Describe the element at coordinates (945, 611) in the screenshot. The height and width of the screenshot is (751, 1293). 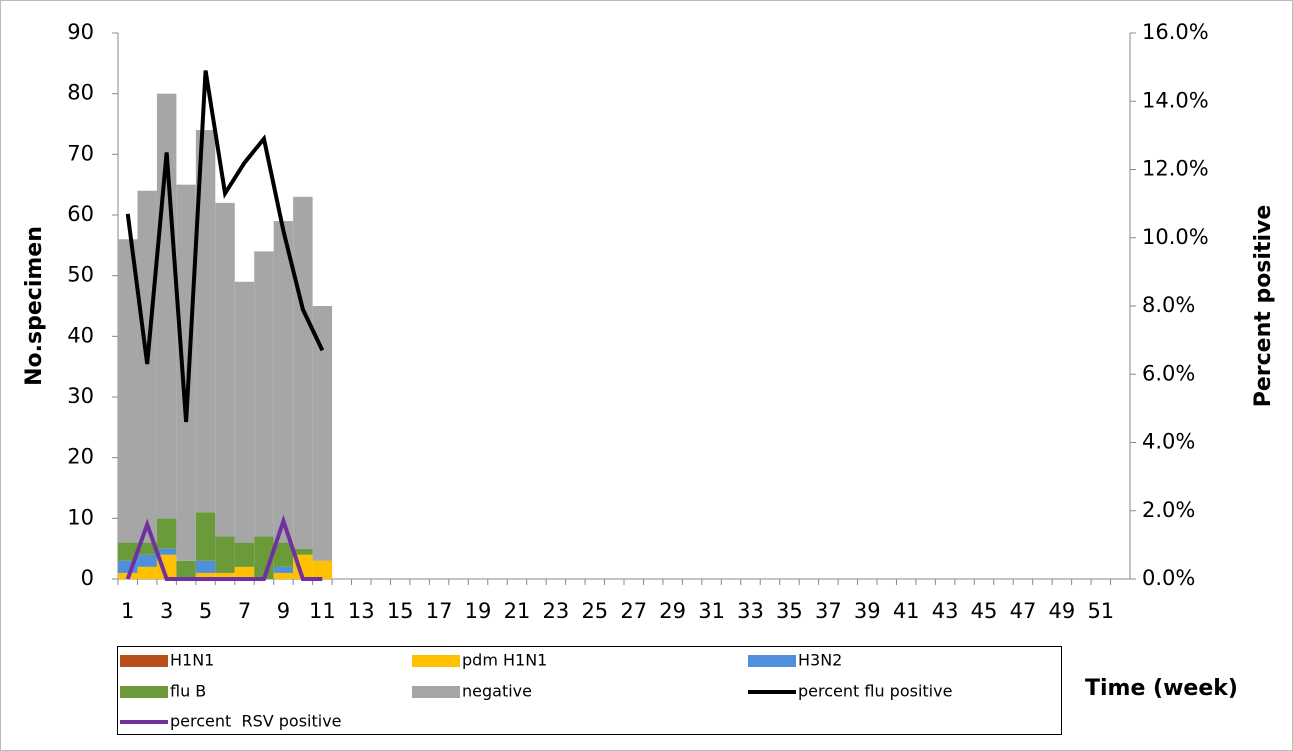
I see `x-tick-label: 43` at that location.